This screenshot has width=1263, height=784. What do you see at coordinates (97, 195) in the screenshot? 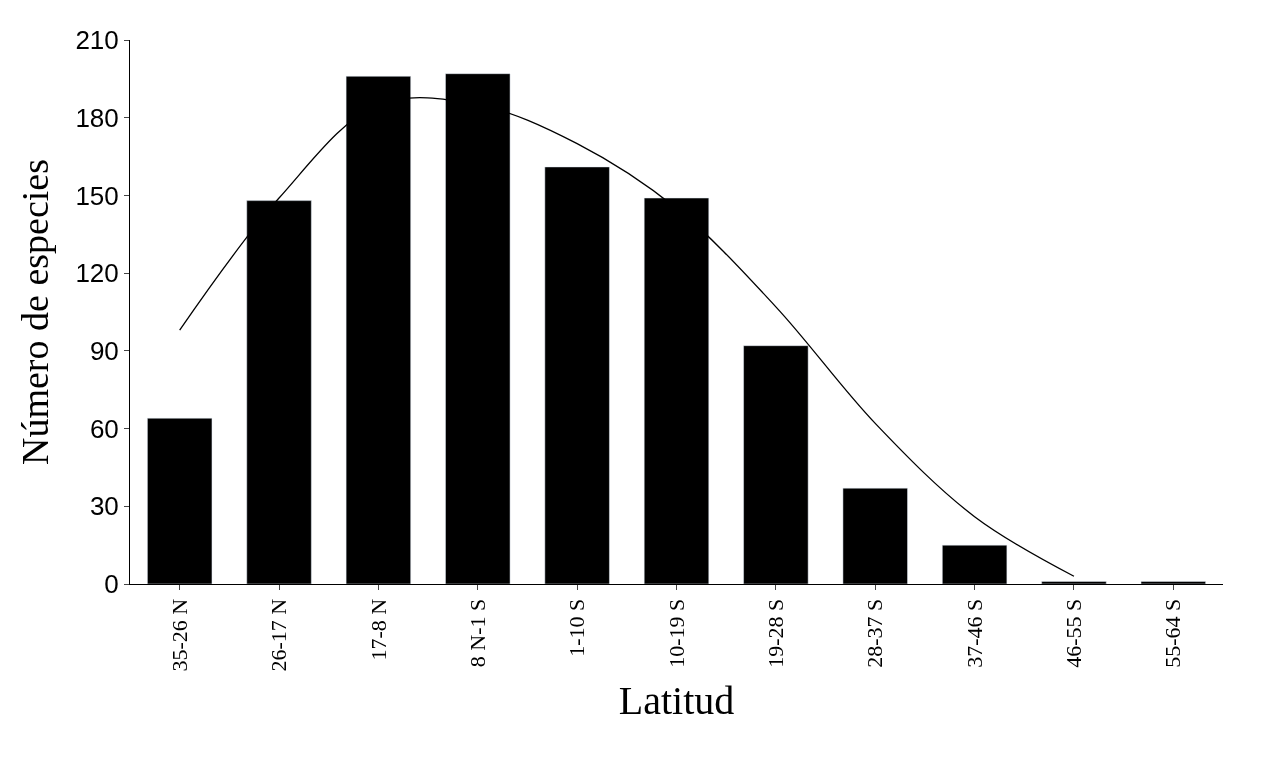
I see `y-tick-label: 150` at bounding box center [97, 195].